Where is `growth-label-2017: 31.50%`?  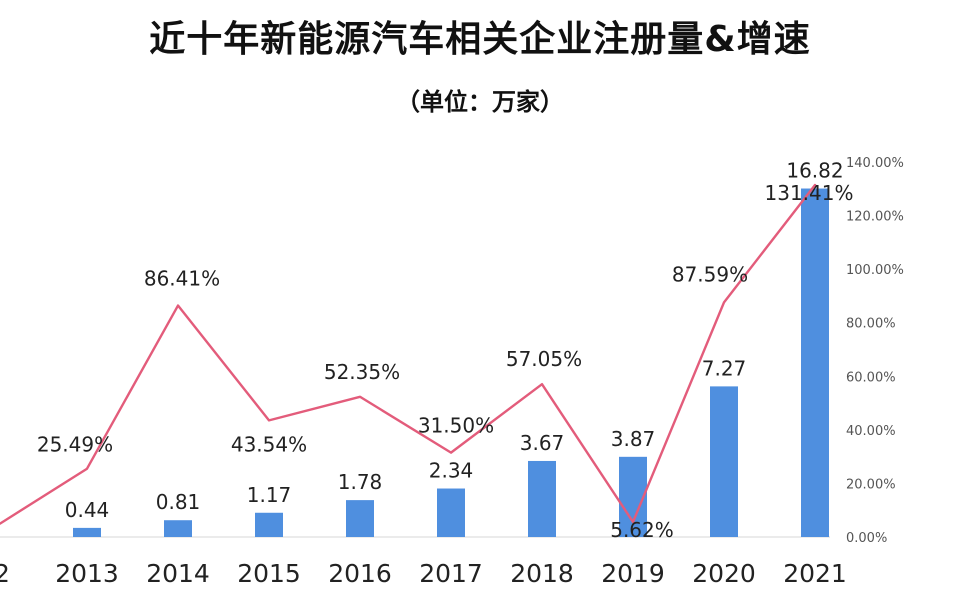
growth-label-2017: 31.50% is located at coordinates (456, 426).